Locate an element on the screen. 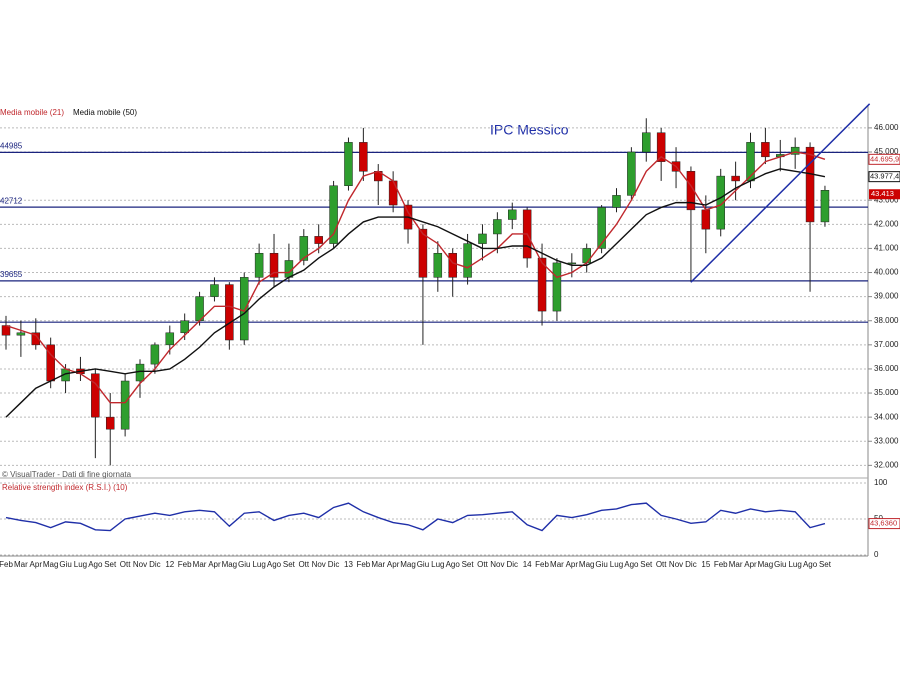  rsi-last-label: 43,6360 is located at coordinates (883, 523).